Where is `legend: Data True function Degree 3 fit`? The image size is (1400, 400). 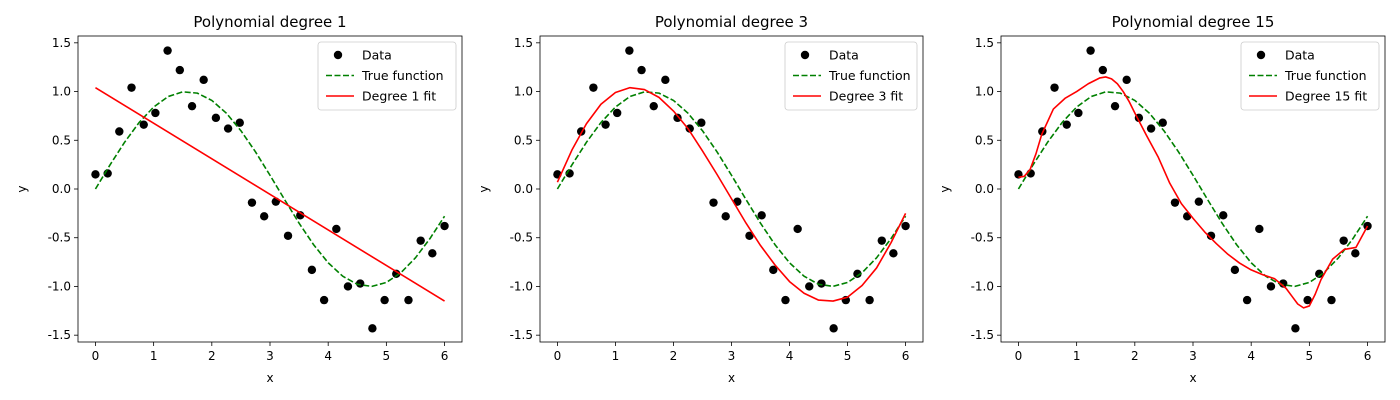
legend: Data True function Degree 3 fit is located at coordinates (851, 76).